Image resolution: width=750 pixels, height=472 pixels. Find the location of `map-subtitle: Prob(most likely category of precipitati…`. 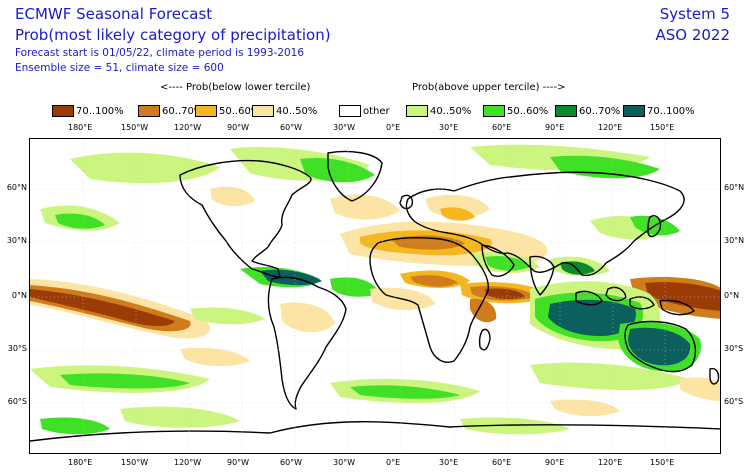

map-subtitle: Prob(most likely category of precipitati… is located at coordinates (173, 35).